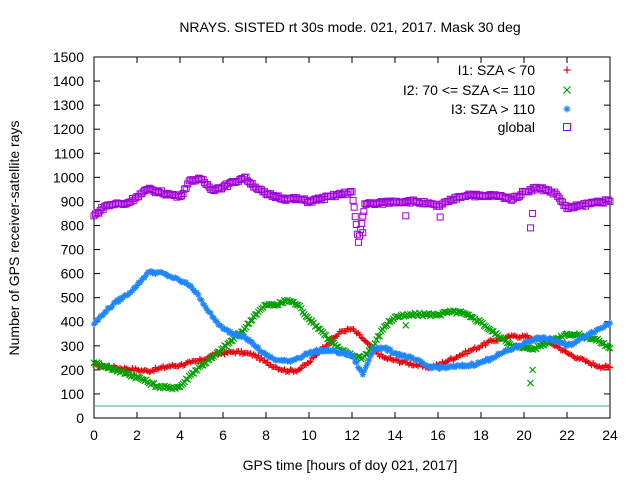 Image resolution: width=640 pixels, height=480 pixels. What do you see at coordinates (73, 201) in the screenshot?
I see `y-tick-label: 900` at bounding box center [73, 201].